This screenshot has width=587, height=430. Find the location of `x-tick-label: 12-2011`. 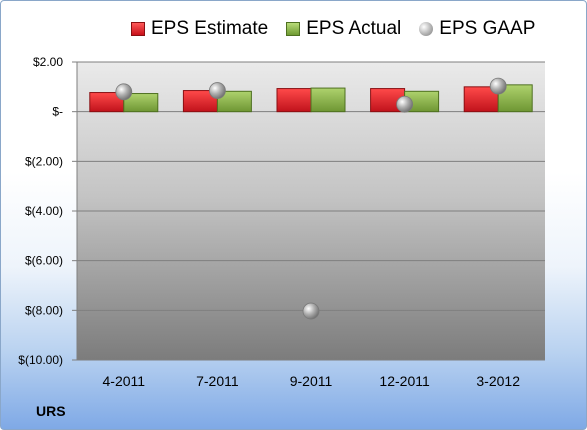

x-tick-label: 12-2011 is located at coordinates (404, 381).